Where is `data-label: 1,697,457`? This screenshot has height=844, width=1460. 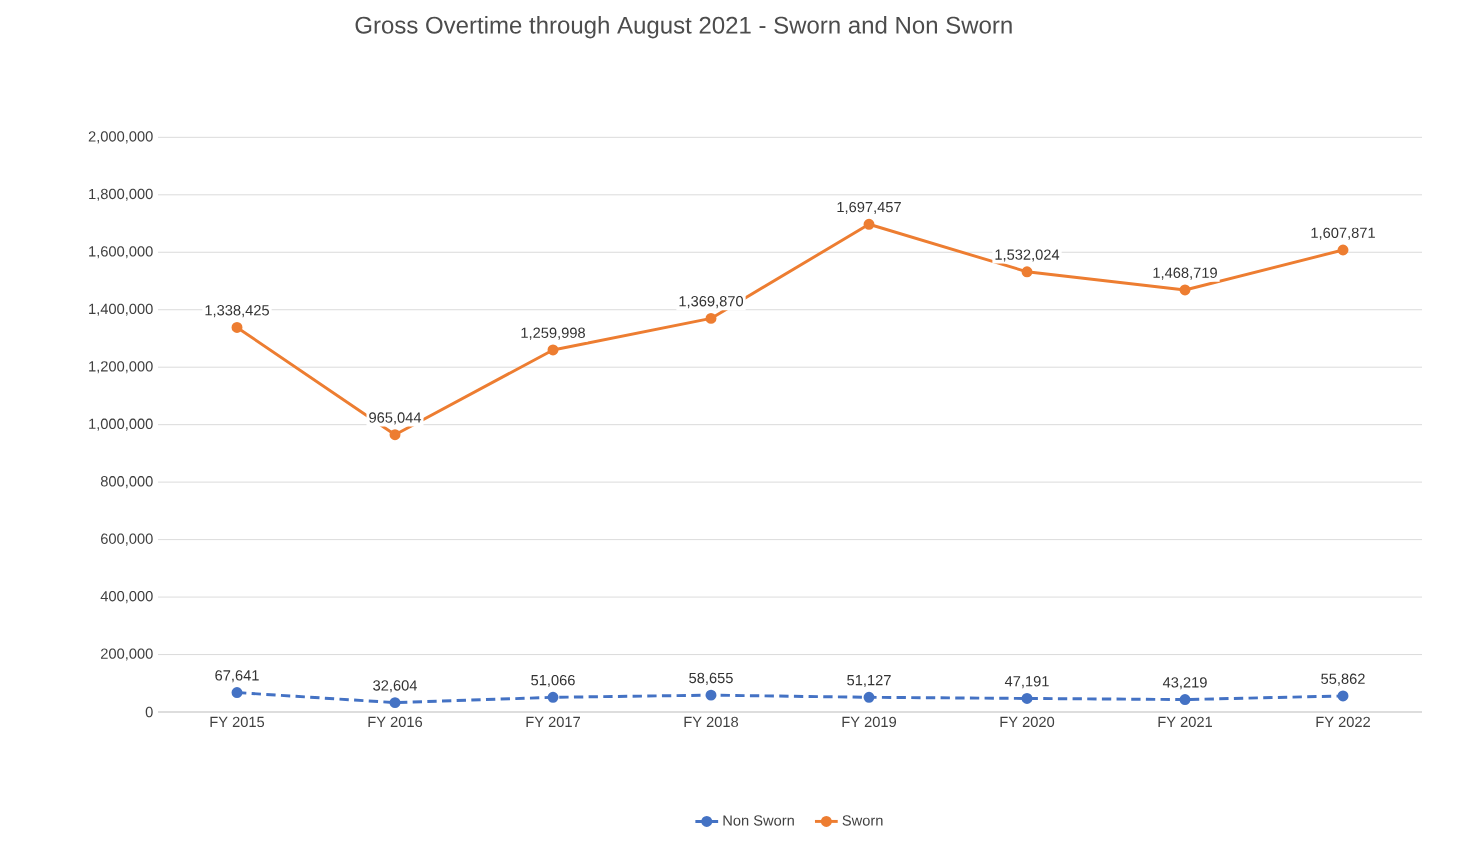 data-label: 1,697,457 is located at coordinates (869, 207).